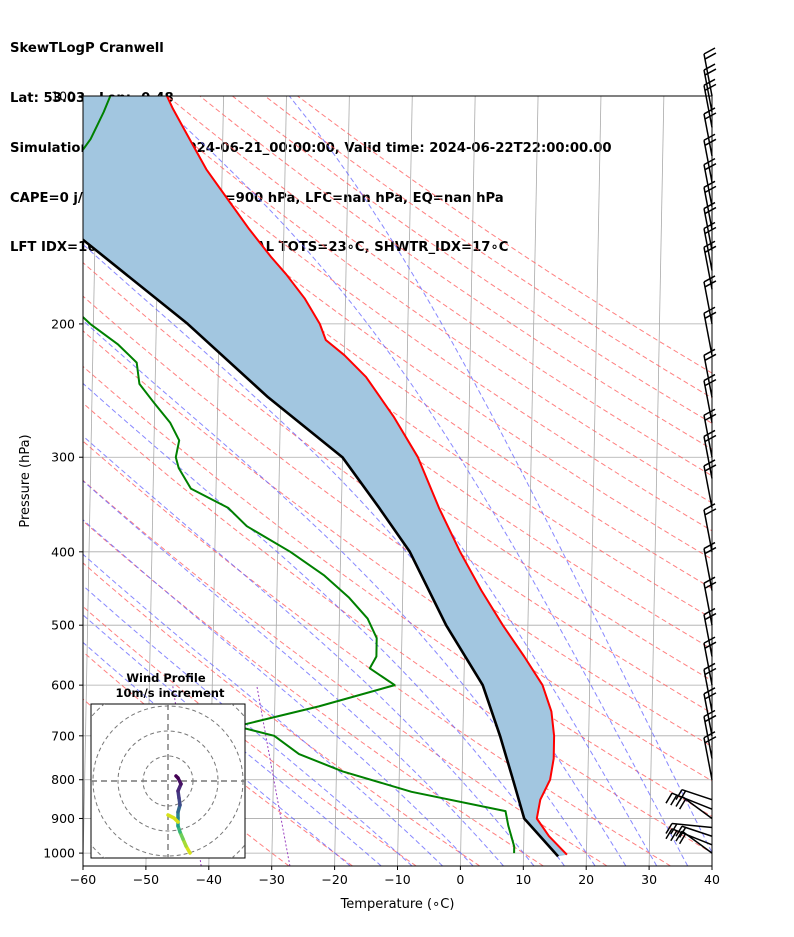 This screenshot has width=794, height=937. Describe the element at coordinates (63, 735) in the screenshot. I see `y-tick-label: 700` at that location.